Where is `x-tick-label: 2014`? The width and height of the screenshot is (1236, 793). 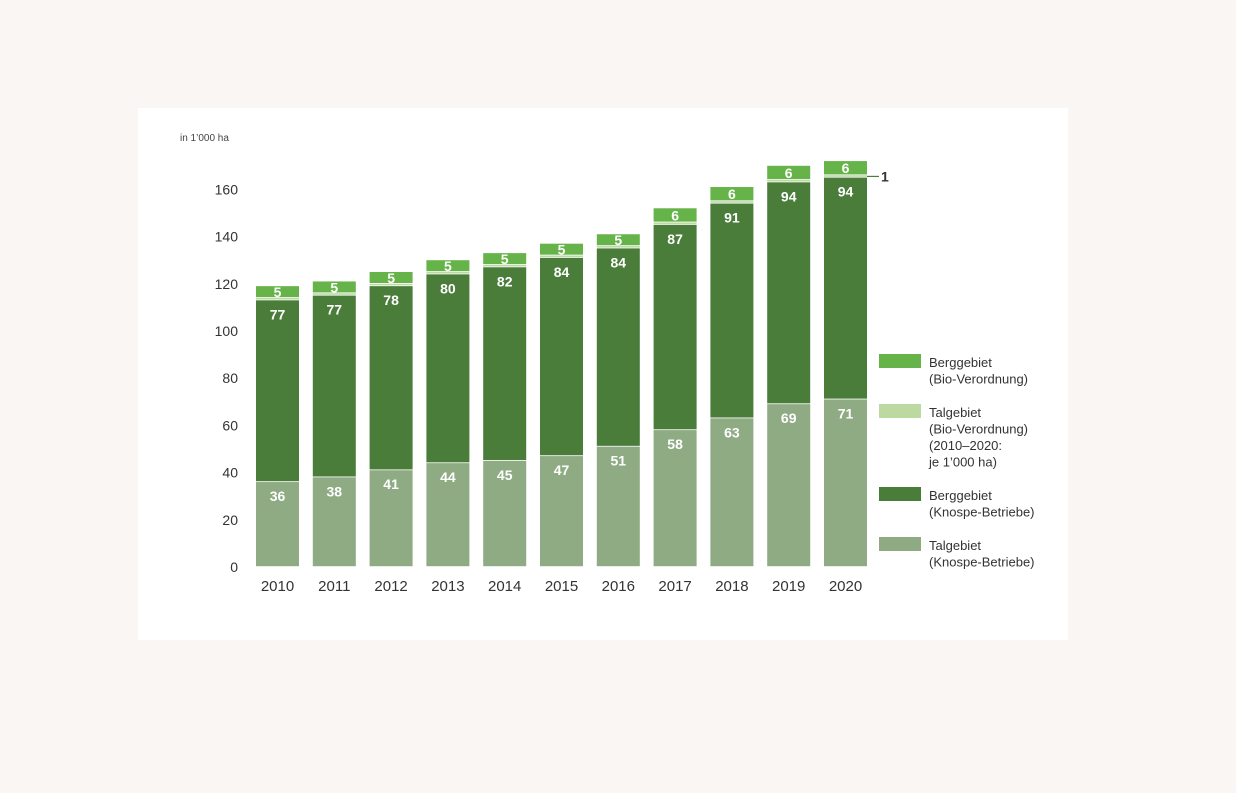 x-tick-label: 2014 is located at coordinates (504, 586).